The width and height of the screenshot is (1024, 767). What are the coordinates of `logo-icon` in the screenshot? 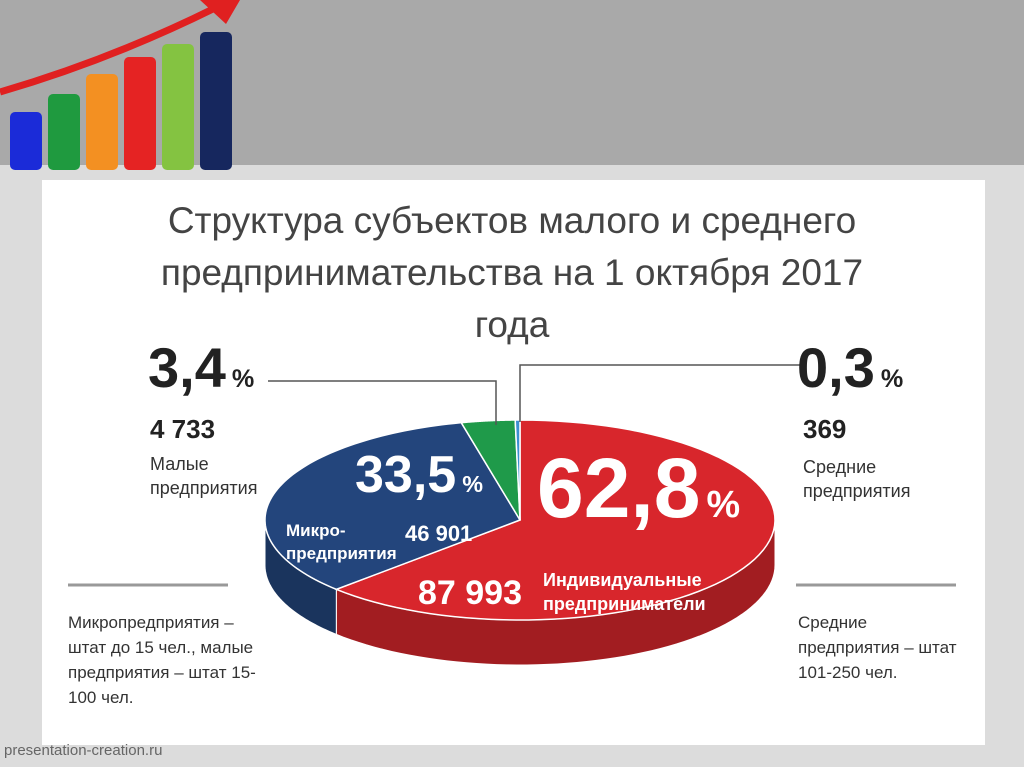 It's located at (120, 85).